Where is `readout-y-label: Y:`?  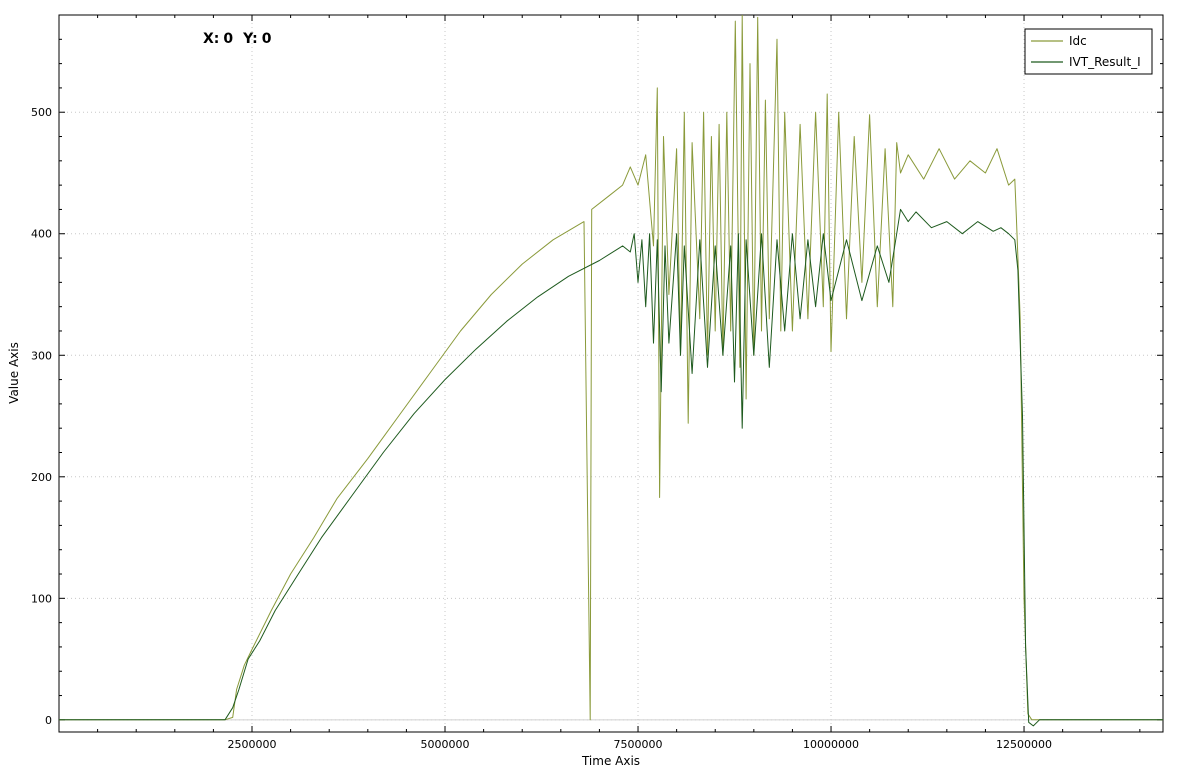 readout-y-label: Y: is located at coordinates (250, 39).